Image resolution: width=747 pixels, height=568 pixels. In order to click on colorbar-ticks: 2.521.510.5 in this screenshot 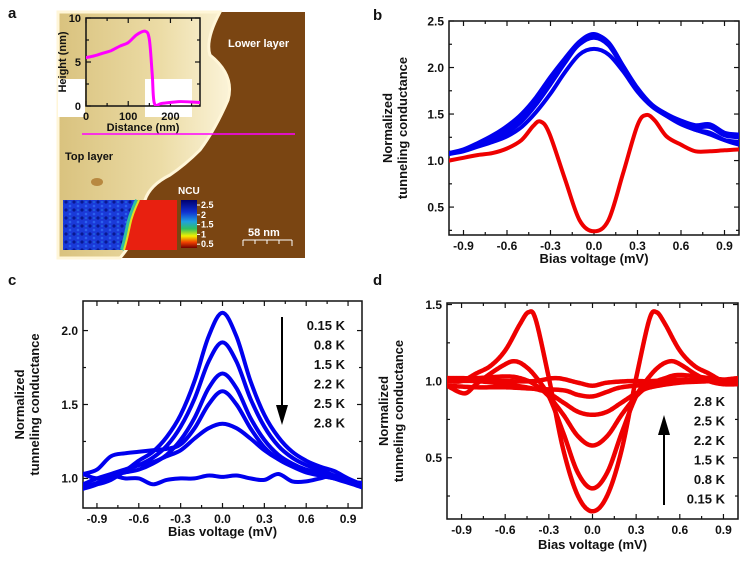, I will do `click(205, 224)`.